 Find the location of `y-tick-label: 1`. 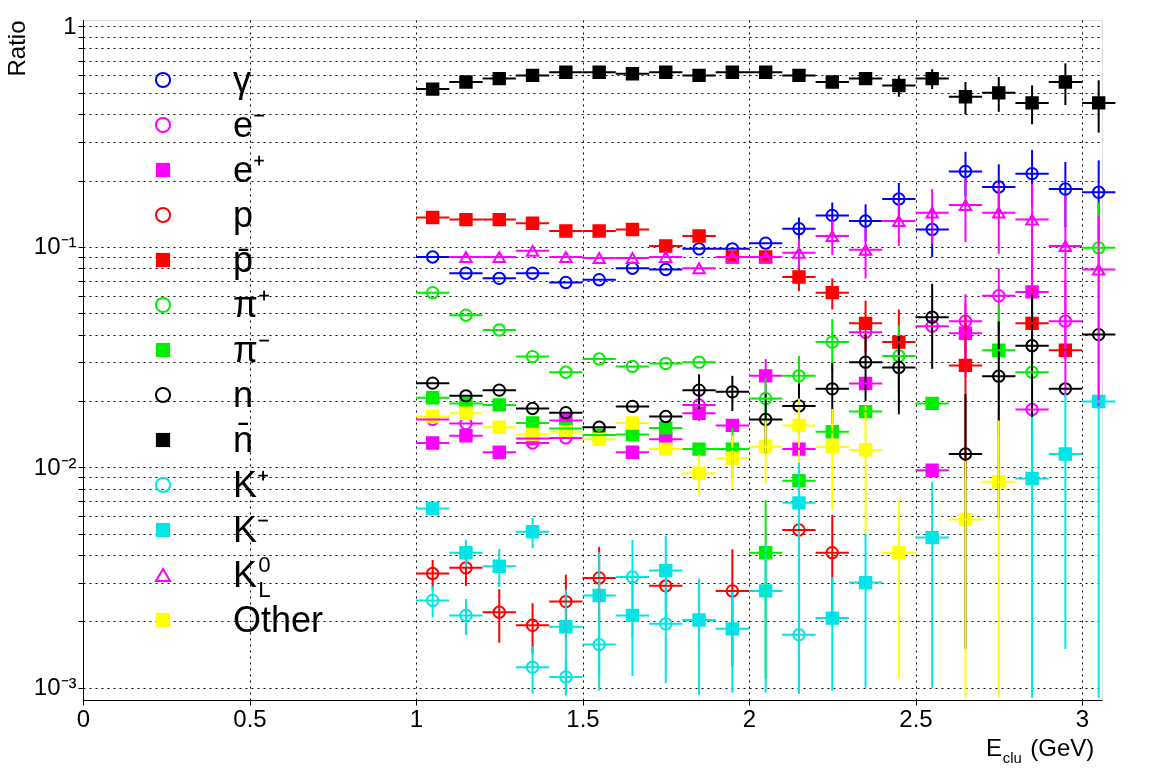

y-tick-label: 1 is located at coordinates (70, 25).